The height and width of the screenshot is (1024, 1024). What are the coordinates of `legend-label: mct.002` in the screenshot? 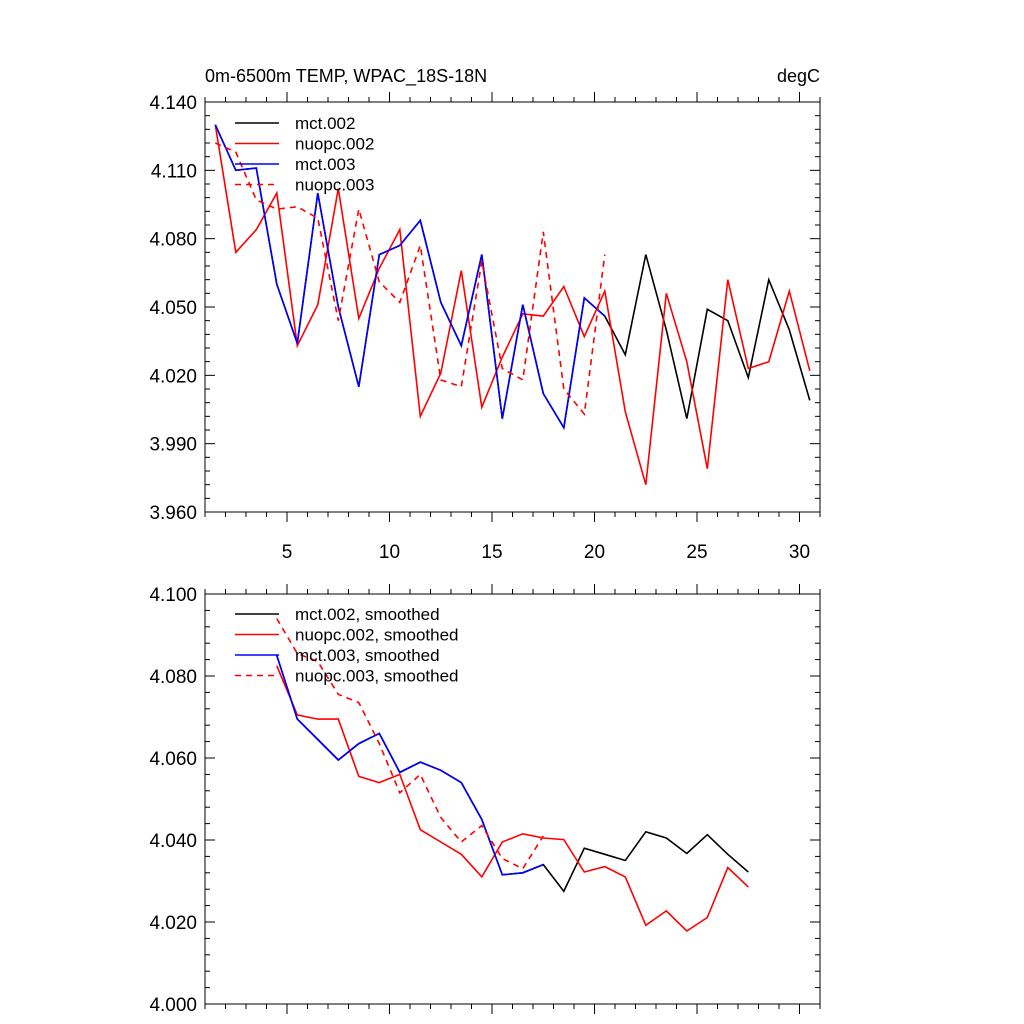 It's located at (325, 123).